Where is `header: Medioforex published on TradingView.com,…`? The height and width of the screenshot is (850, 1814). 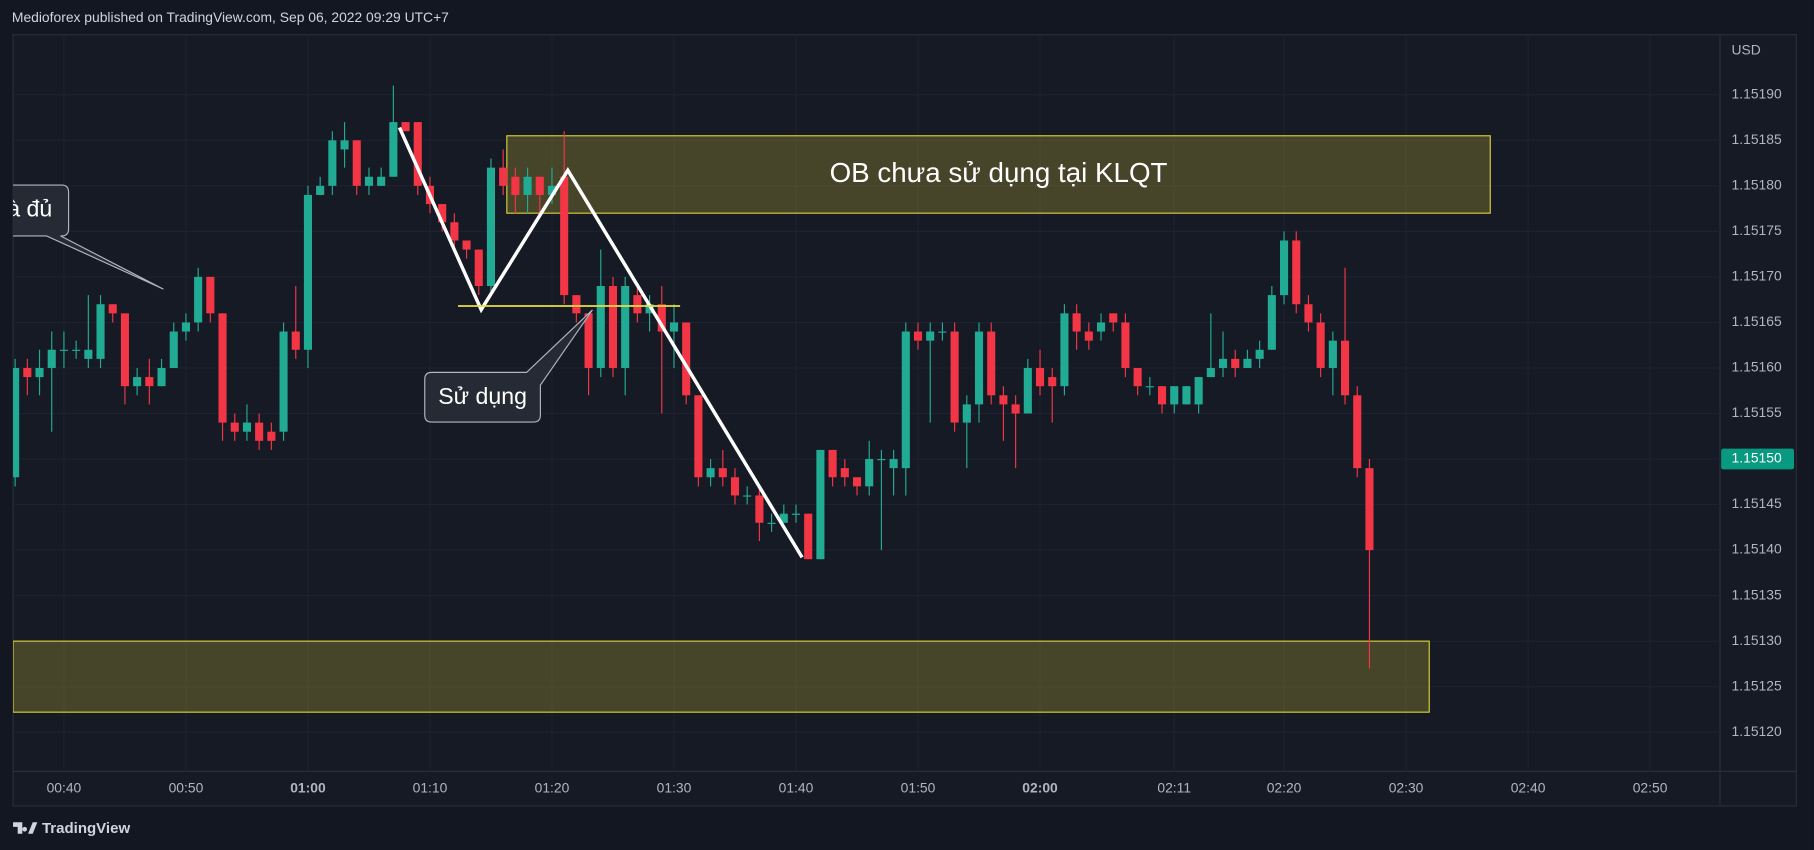
header: Medioforex published on TradingView.com,… is located at coordinates (230, 17).